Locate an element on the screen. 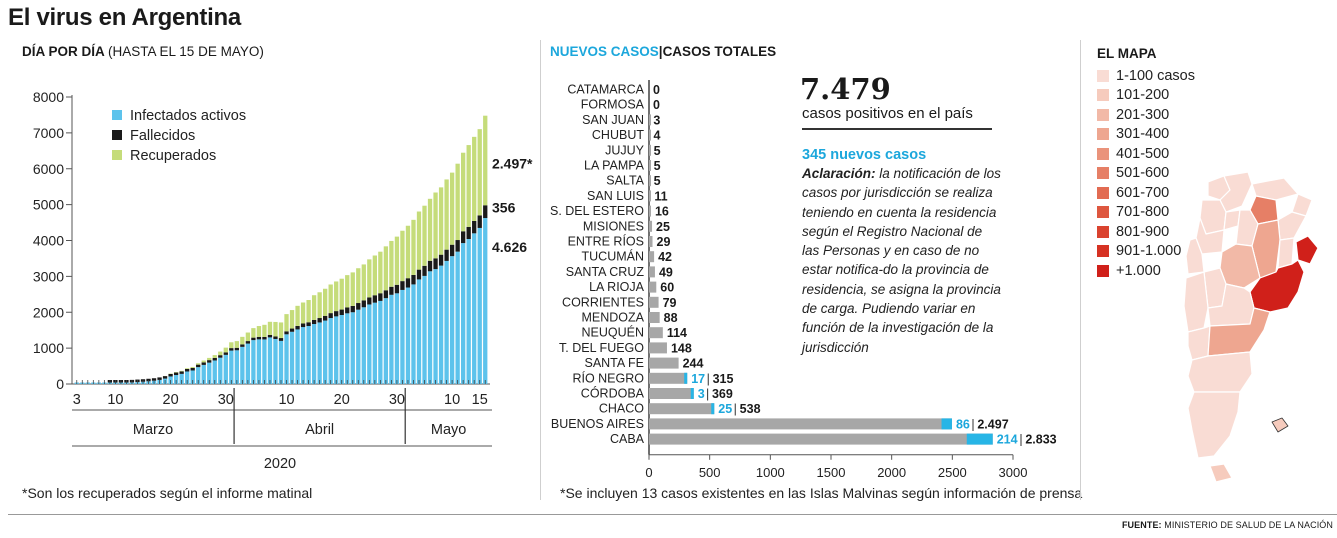 The image size is (1337, 538). map-region-tierradelfuego is located at coordinates (1221, 473).